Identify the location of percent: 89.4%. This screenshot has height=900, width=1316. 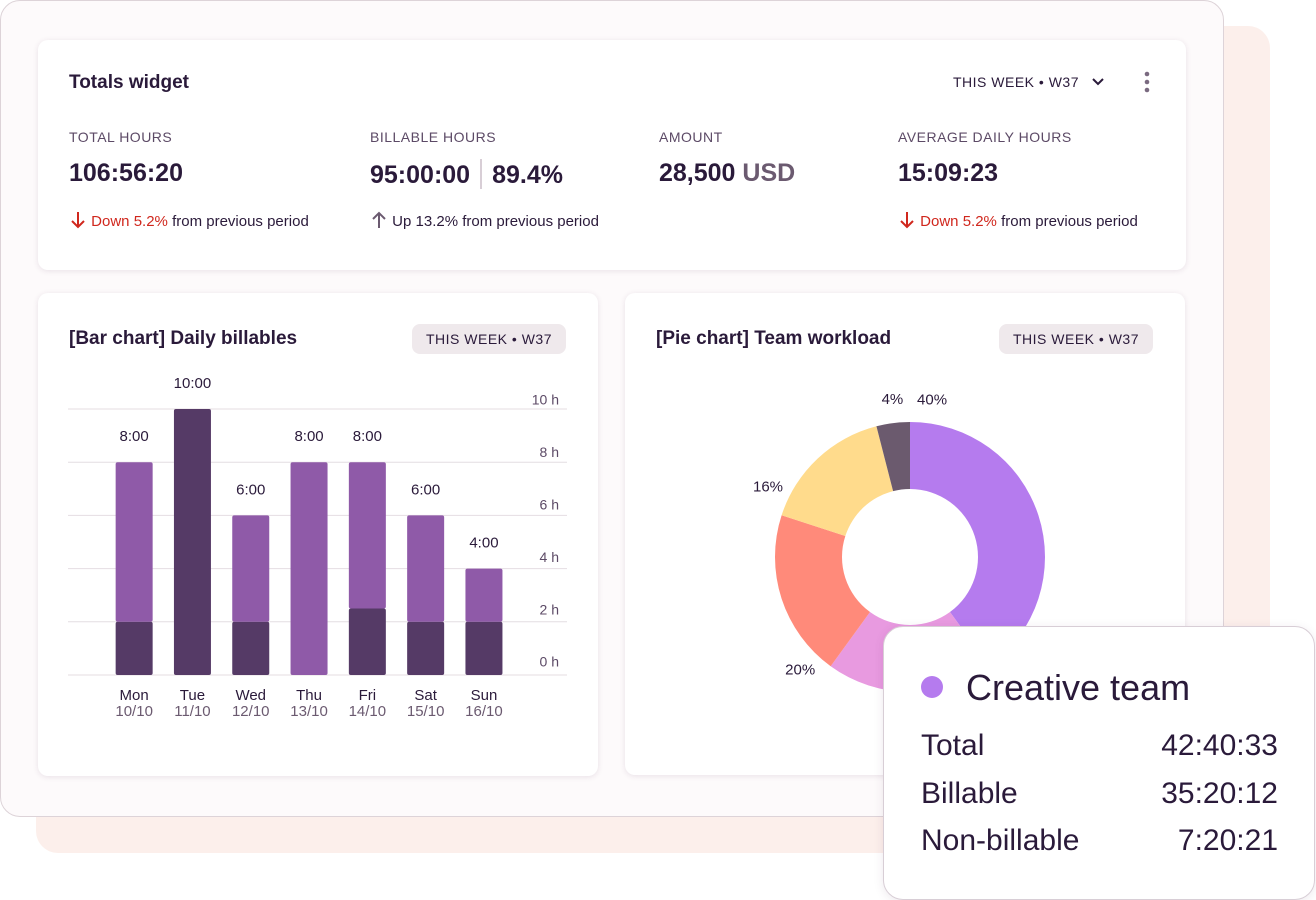
(527, 175).